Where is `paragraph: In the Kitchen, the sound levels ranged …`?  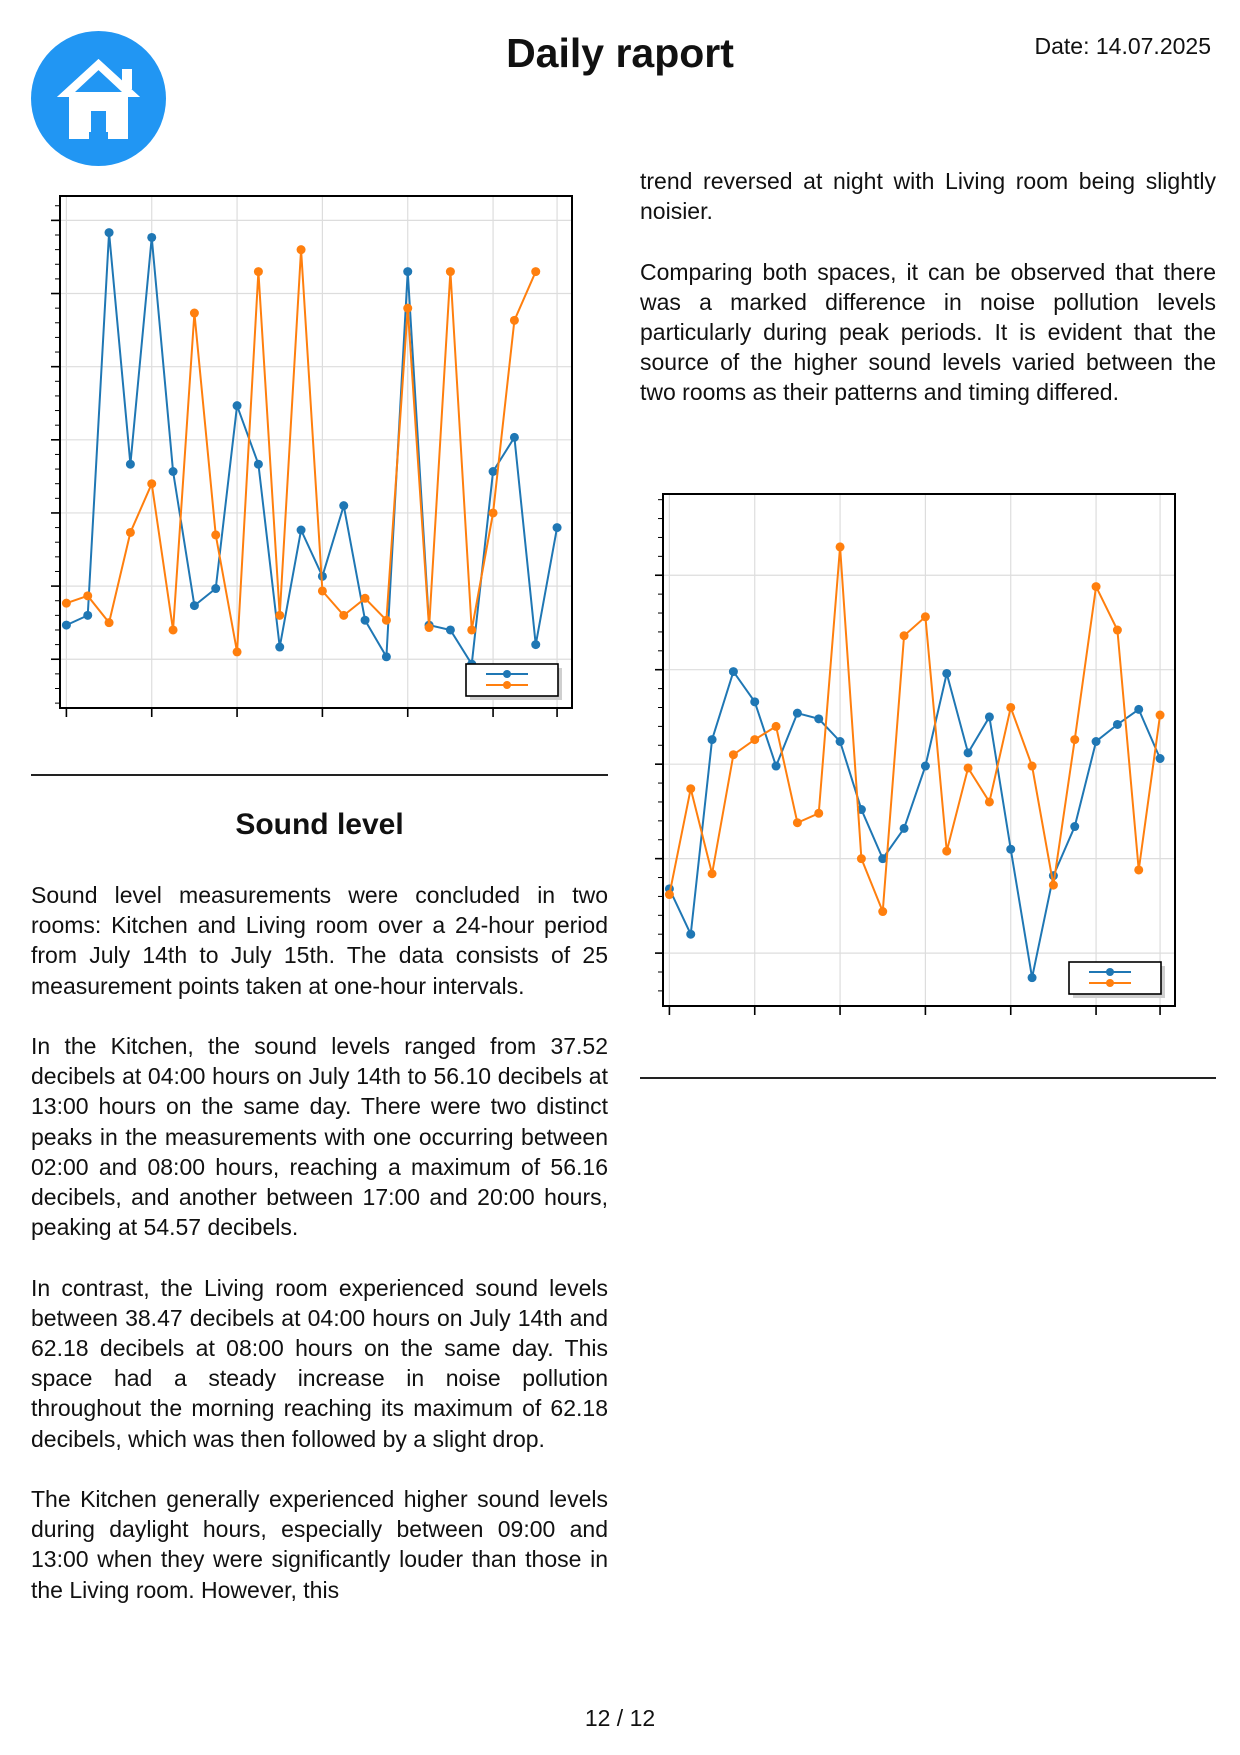 paragraph: In the Kitchen, the sound levels ranged … is located at coordinates (319, 1137).